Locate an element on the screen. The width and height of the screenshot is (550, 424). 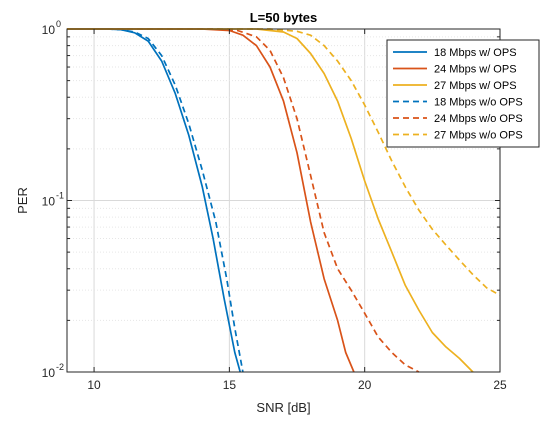
legend-label: 24 Mbps w/ OPS is located at coordinates (475, 70).